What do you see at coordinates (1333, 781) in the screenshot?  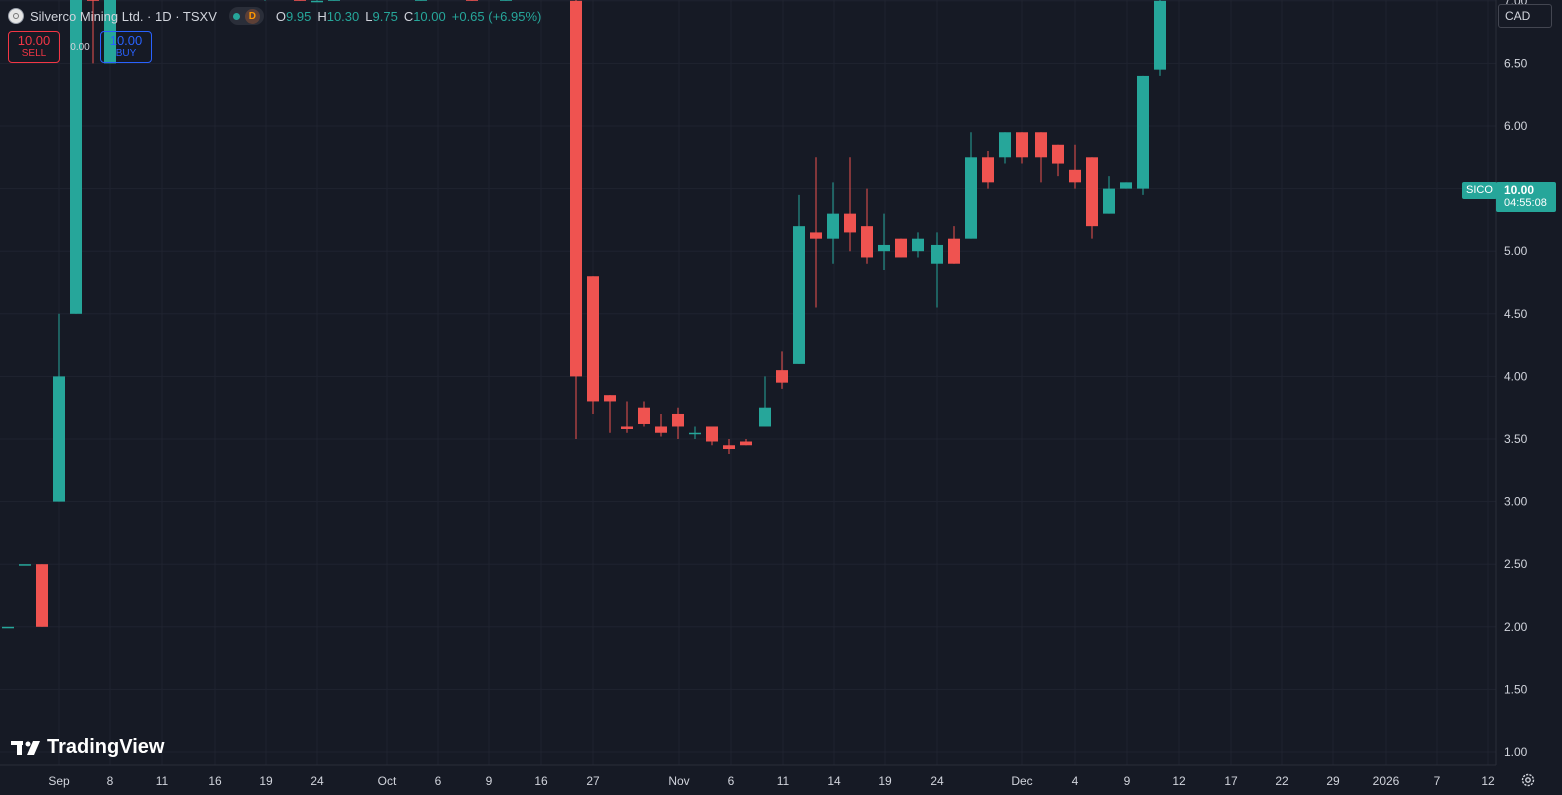 I see `time-tick-label: 29` at bounding box center [1333, 781].